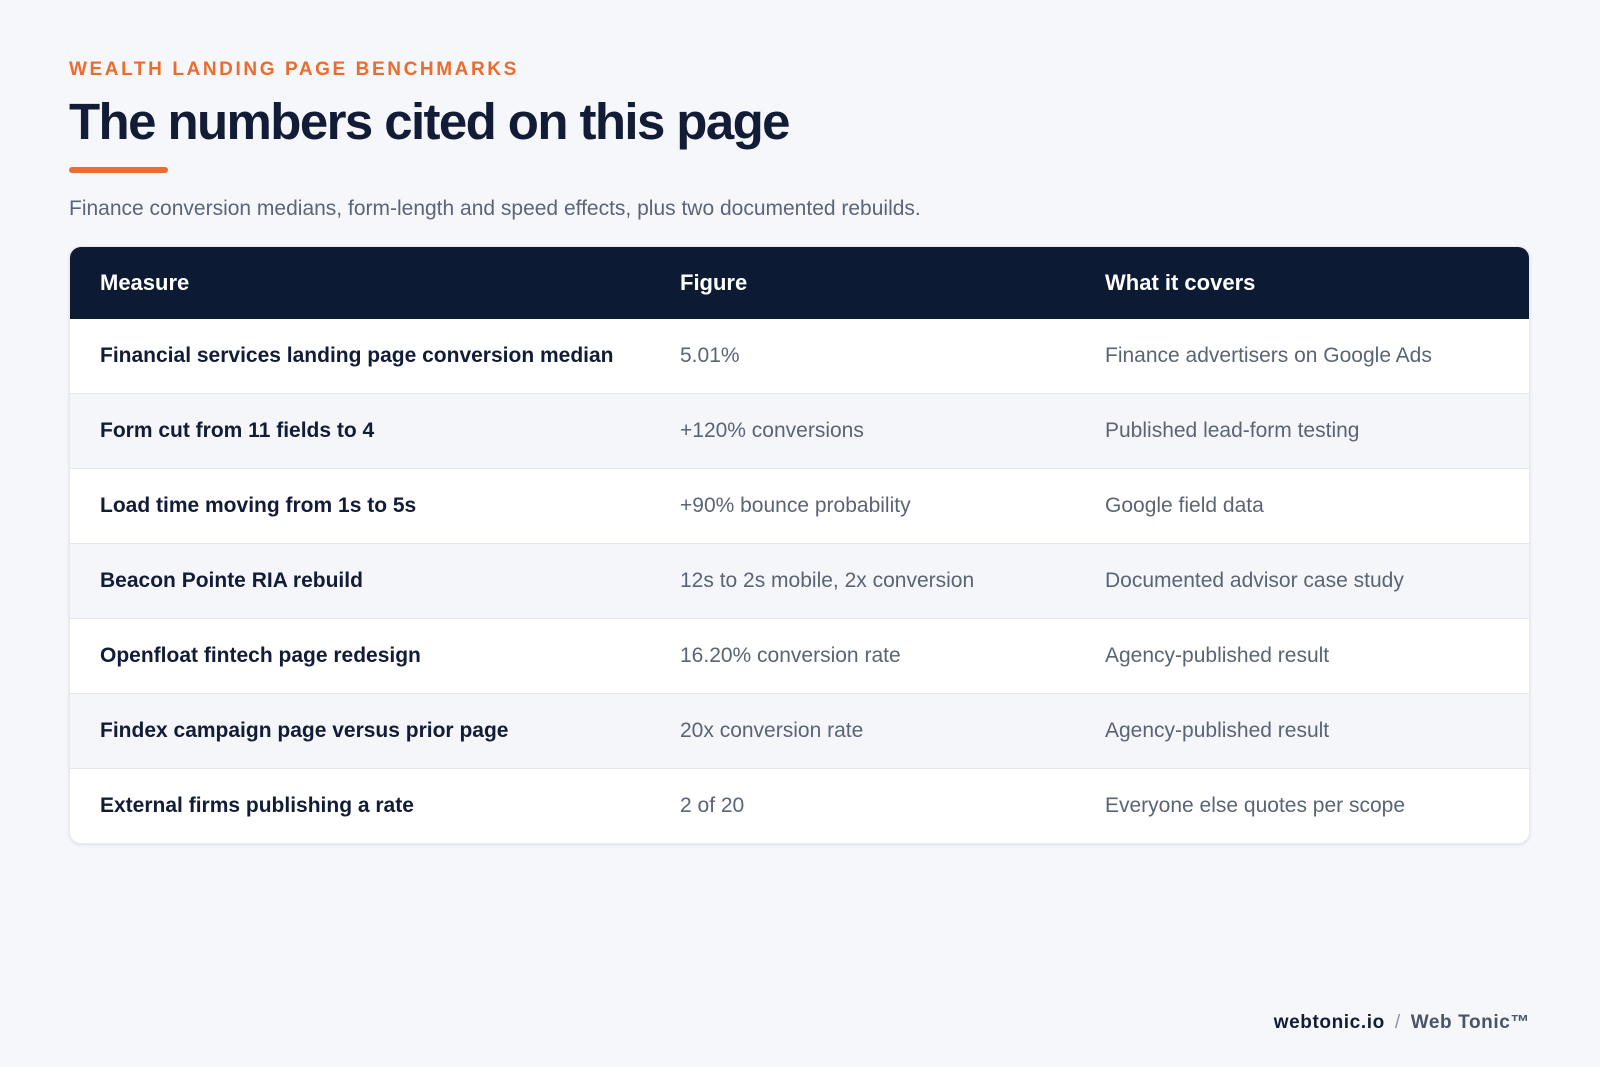 This screenshot has width=1600, height=1067. I want to click on measure-cell: Openfloat fintech page redesign, so click(375, 656).